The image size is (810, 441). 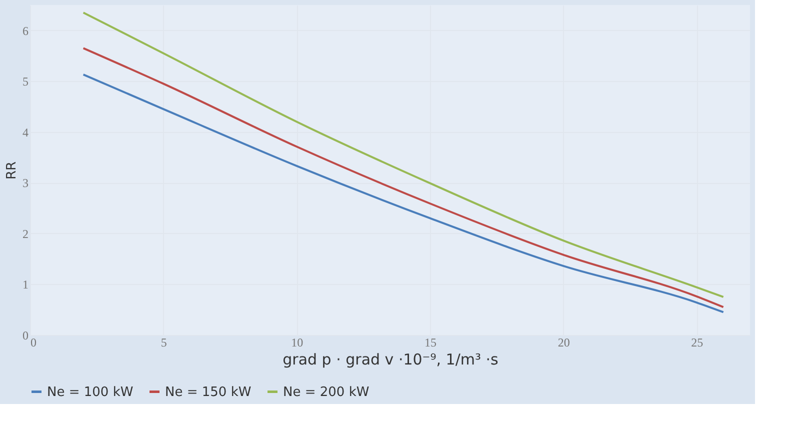 I want to click on legend-label: Ne = 150 kW, so click(x=208, y=392).